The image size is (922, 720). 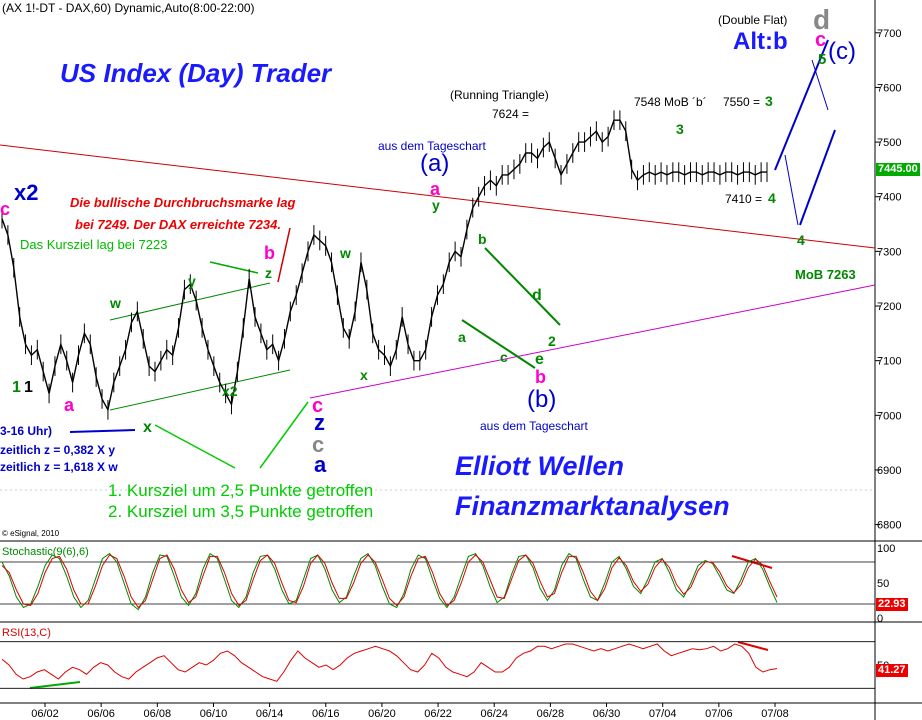 I want to click on stoch-title: Stochastic(9(6),6), so click(x=45, y=552).